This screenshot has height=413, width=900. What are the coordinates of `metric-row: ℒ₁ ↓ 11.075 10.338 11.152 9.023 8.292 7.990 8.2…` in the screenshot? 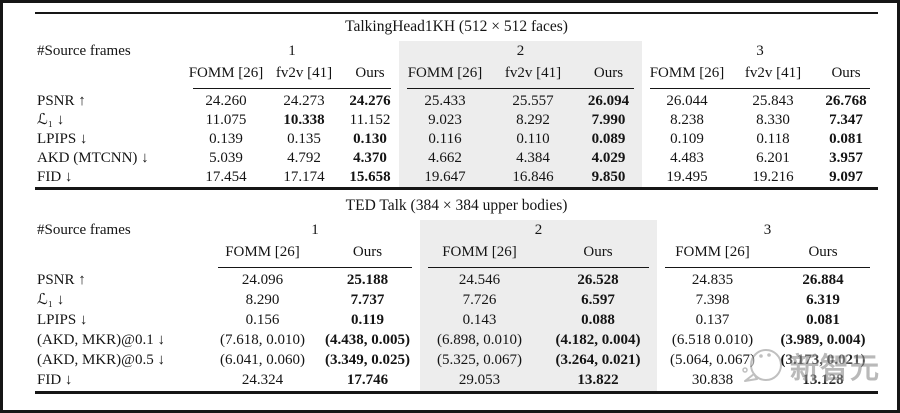 It's located at (456, 120).